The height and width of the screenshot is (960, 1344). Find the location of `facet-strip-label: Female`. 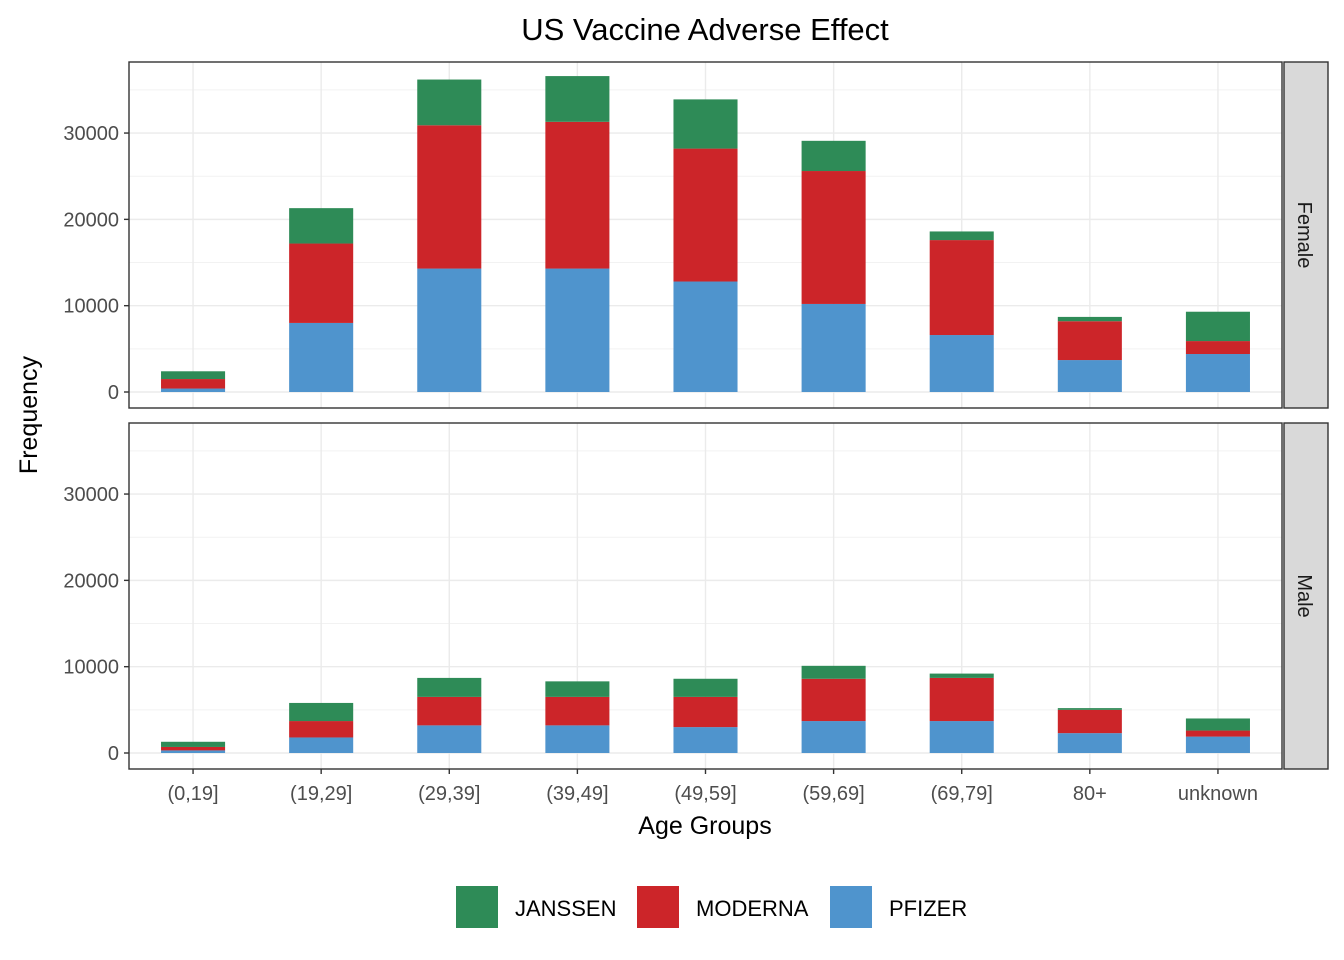

facet-strip-label: Female is located at coordinates (1304, 235).